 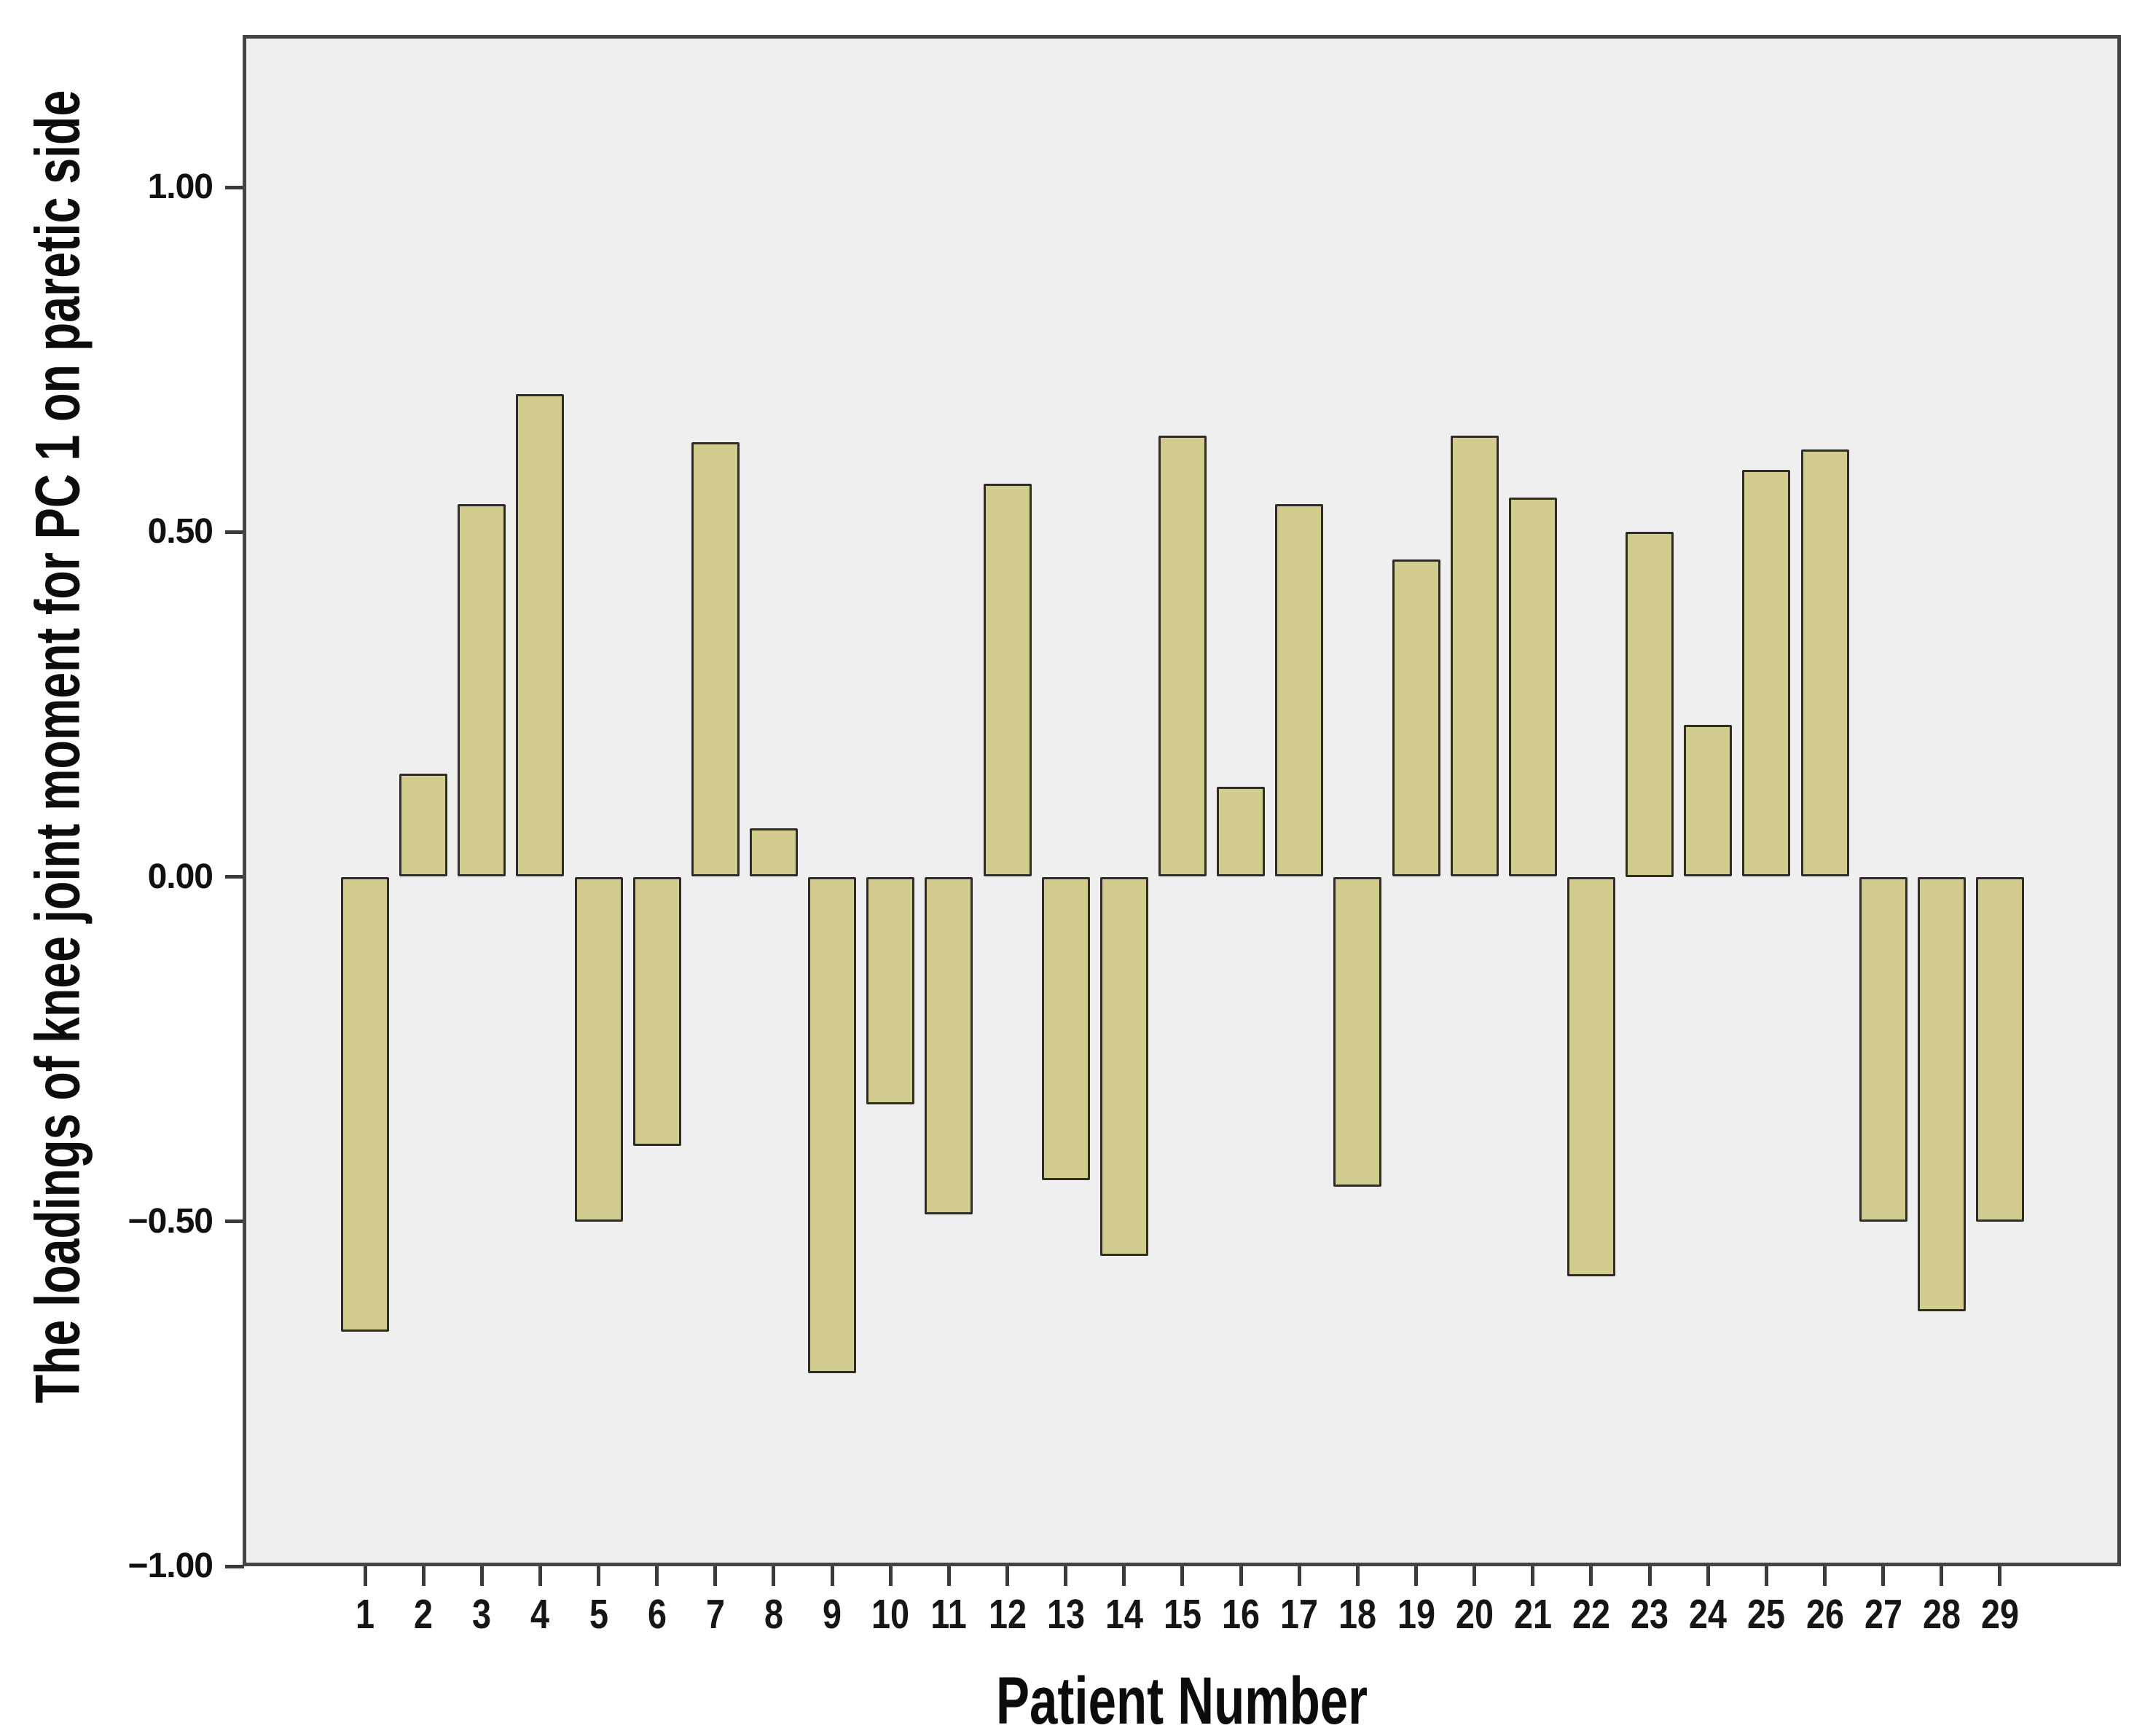 I want to click on y-tick-label: 0.00, so click(x=180, y=876).